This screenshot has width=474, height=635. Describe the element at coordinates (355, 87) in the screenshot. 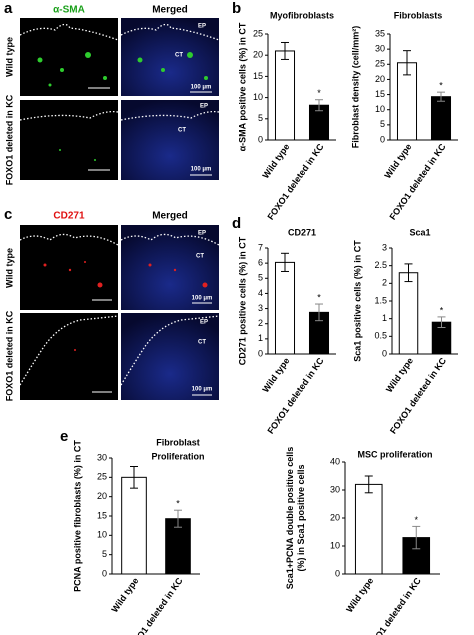

I see `y-axis-label: Fibroblast density (cell/mm²)` at that location.